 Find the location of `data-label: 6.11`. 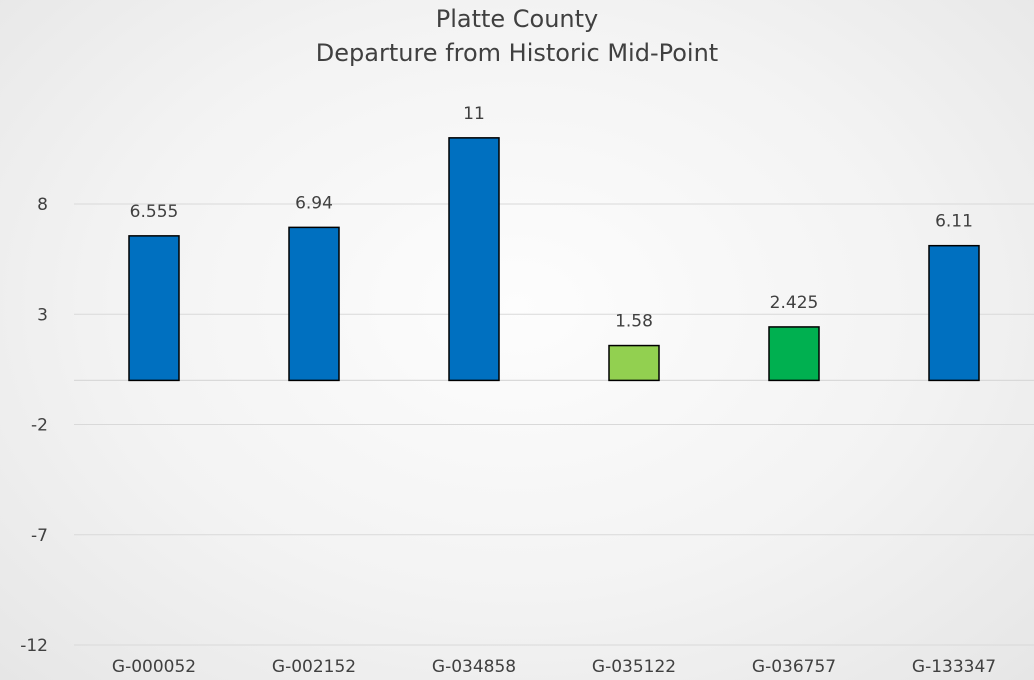

data-label: 6.11 is located at coordinates (954, 222).